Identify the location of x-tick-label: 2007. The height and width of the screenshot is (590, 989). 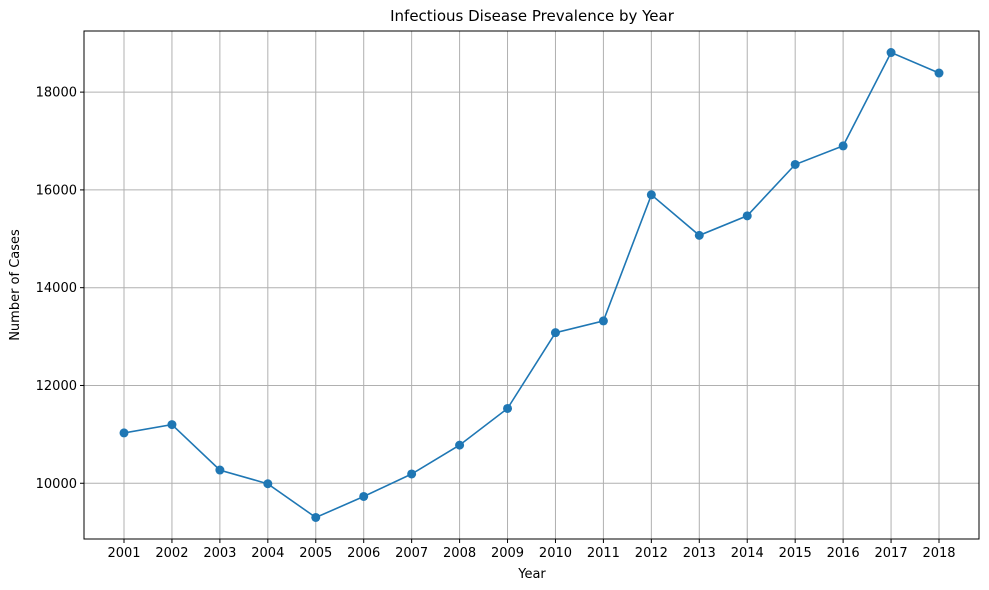
(411, 553).